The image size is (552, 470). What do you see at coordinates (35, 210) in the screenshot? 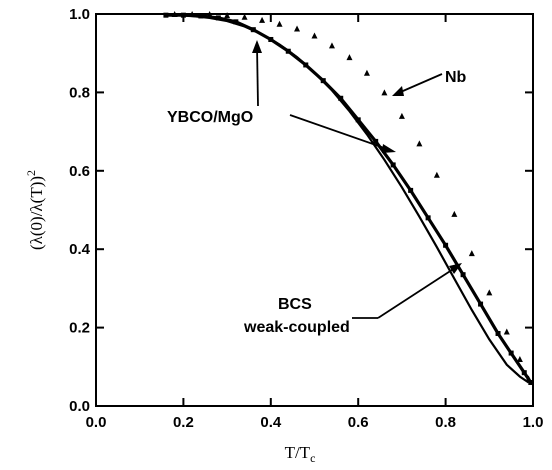
I see `y-axis-title: (λ(0)/λ(T))2` at bounding box center [35, 210].